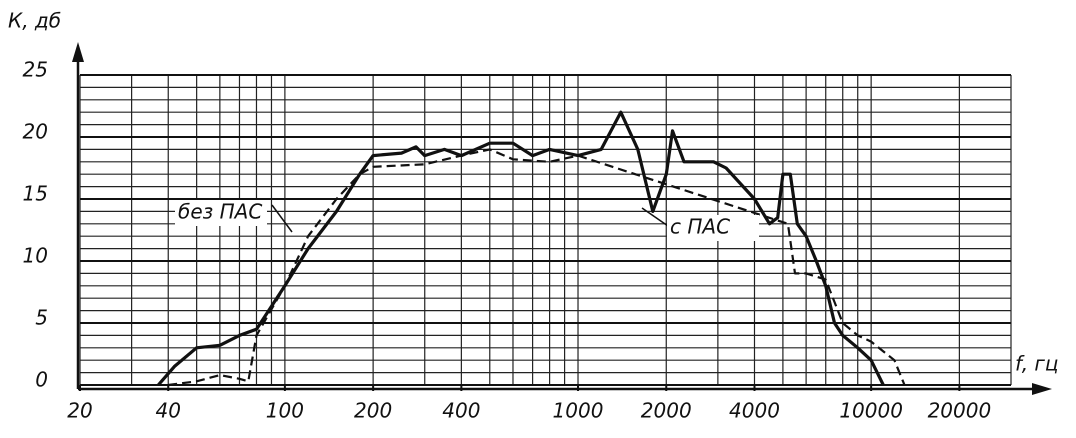 The width and height of the screenshot is (1076, 438). Describe the element at coordinates (34, 21) in the screenshot. I see `y-axis-label: К, дб` at that location.